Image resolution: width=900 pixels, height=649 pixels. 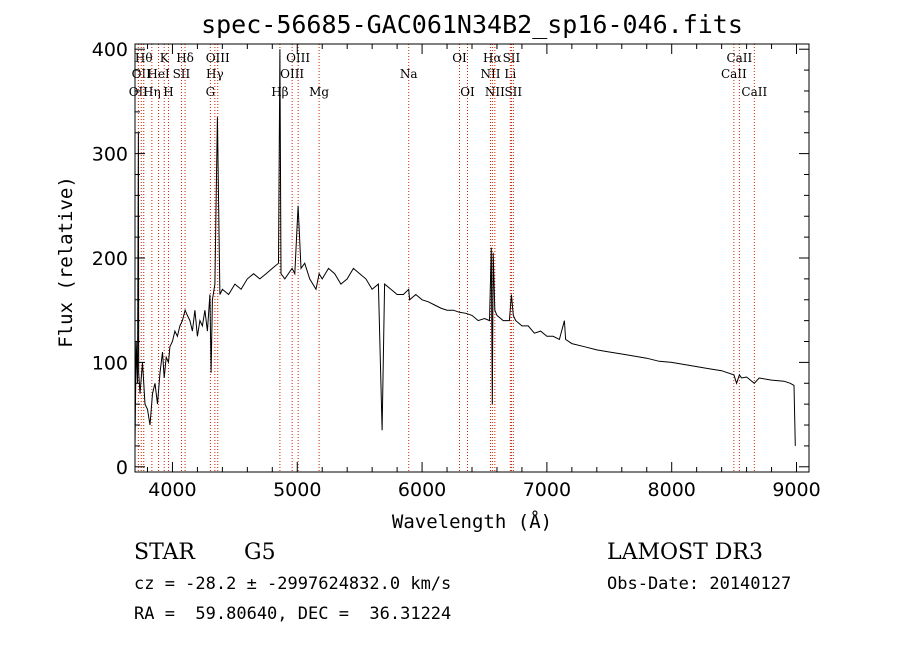 What do you see at coordinates (293, 584) in the screenshot?
I see `redshift-info: cz = -28.2 ± -2997624832.0 km/s` at bounding box center [293, 584].